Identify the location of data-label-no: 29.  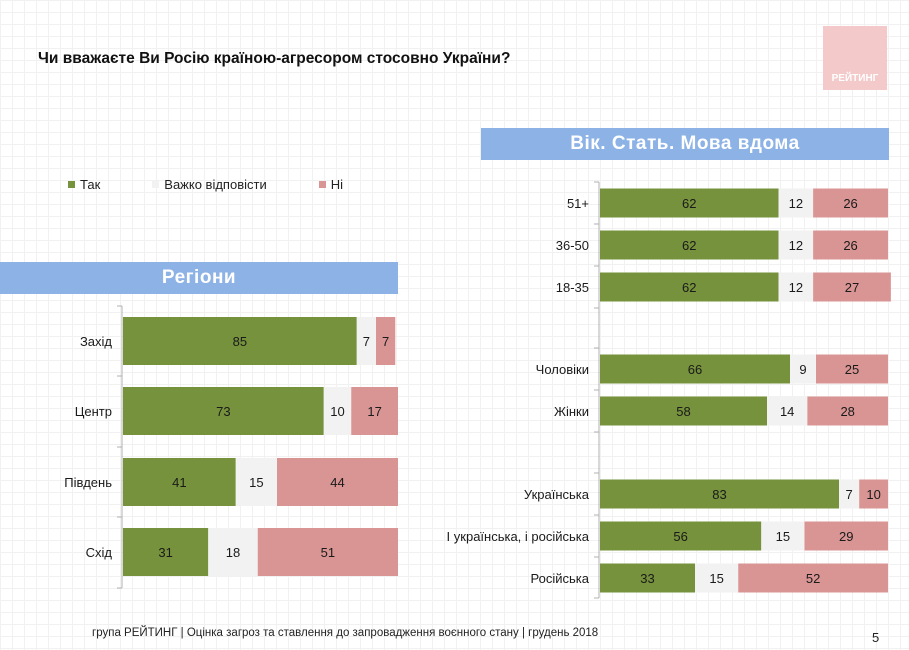
(846, 536).